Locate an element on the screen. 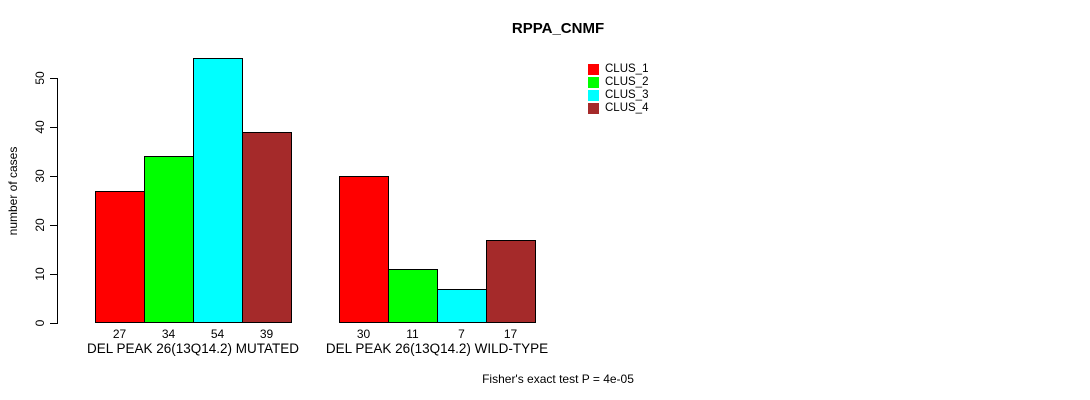  y-tick-label-10: 10 is located at coordinates (40, 274).